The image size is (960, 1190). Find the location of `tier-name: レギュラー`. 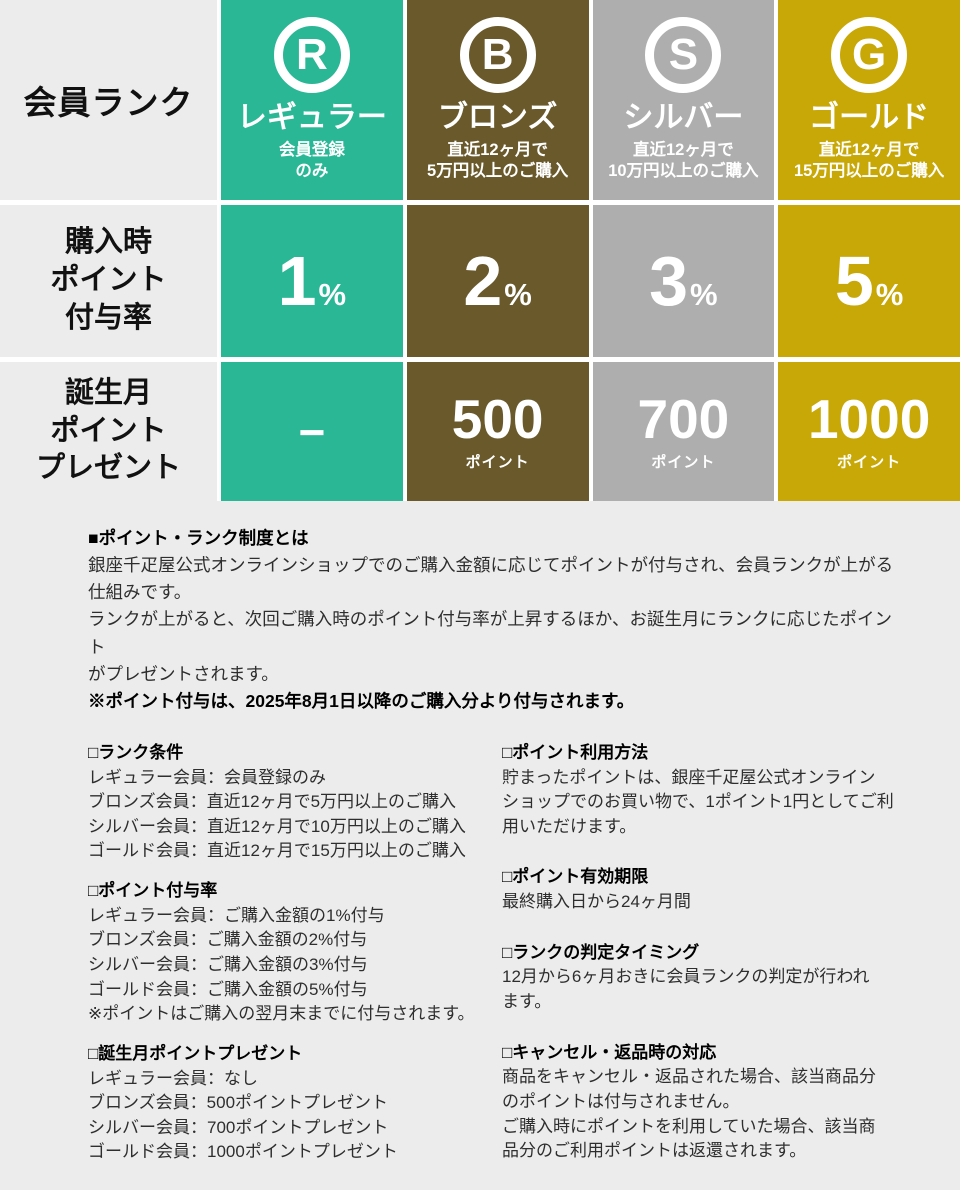

tier-name: レギュラー is located at coordinates (311, 117).